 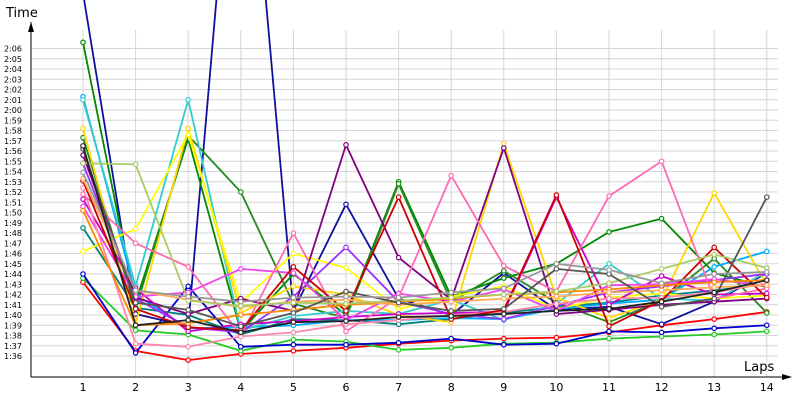 I want to click on y-tick-label: 1:45, so click(x=13, y=264).